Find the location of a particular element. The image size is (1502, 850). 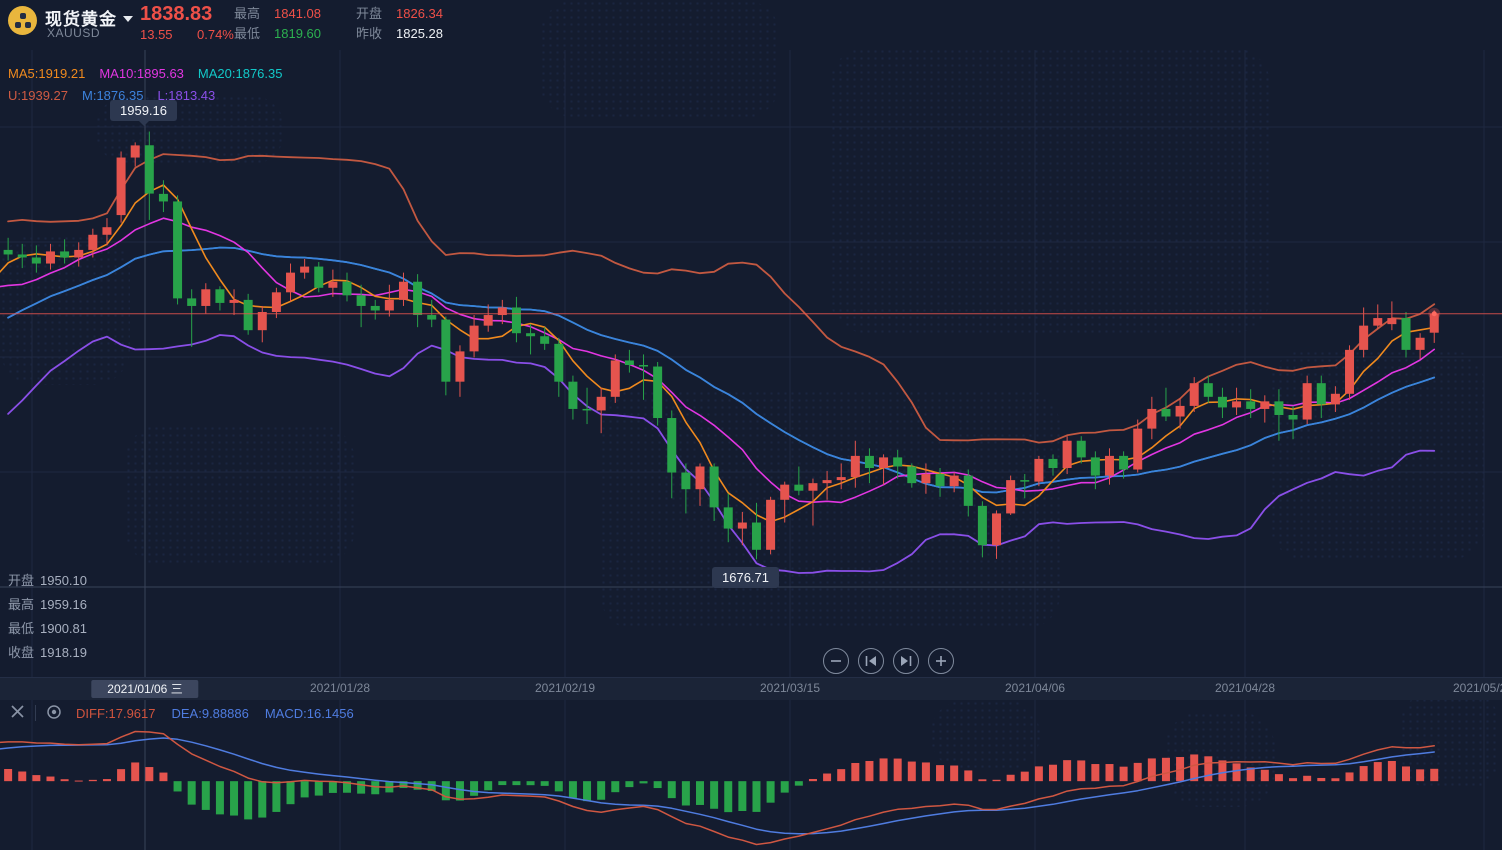

close-icon is located at coordinates (17, 711).